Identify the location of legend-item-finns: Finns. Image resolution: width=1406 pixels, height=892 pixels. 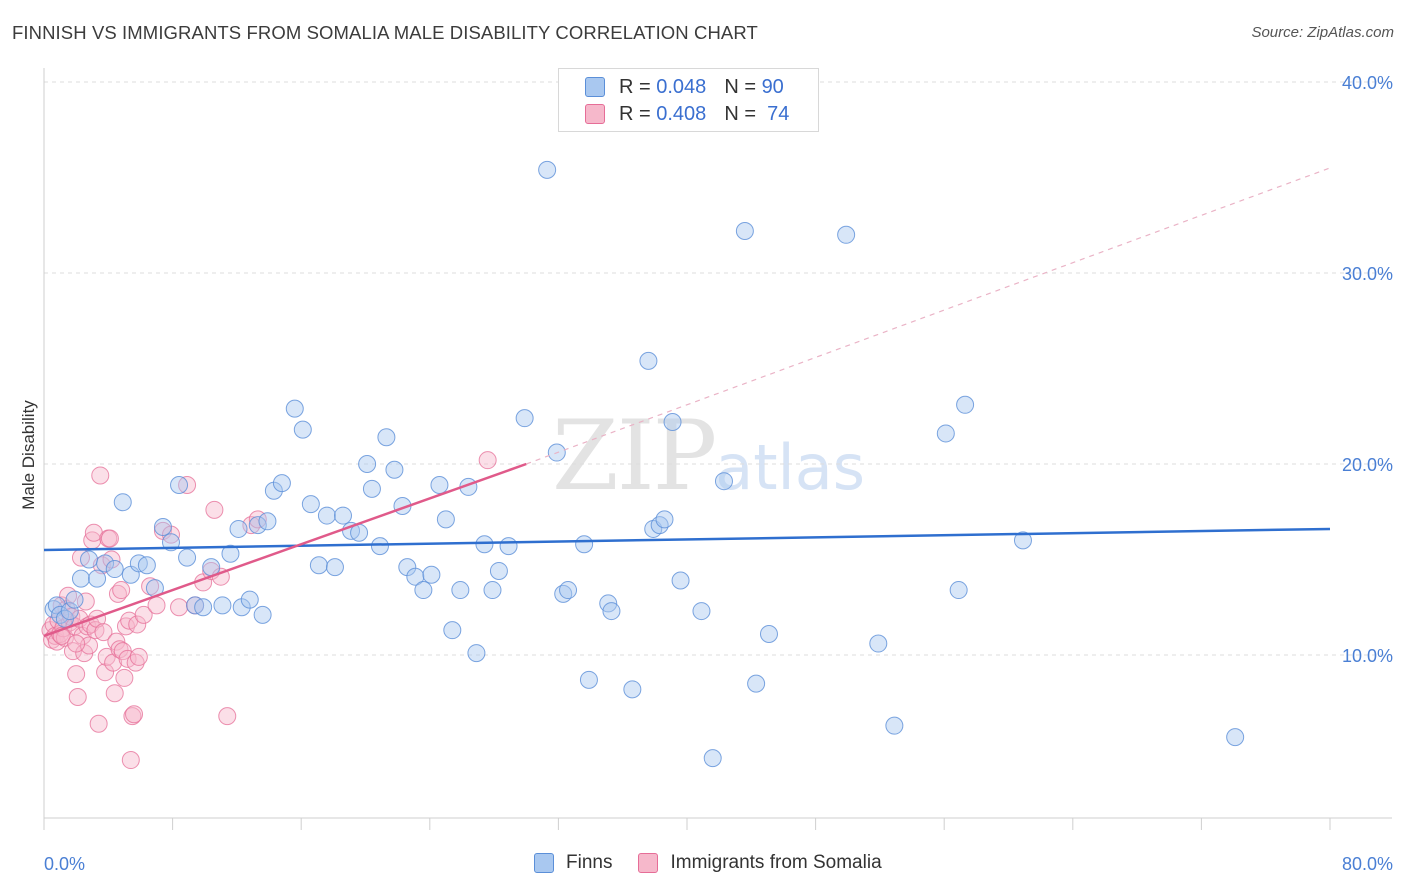
(573, 863).